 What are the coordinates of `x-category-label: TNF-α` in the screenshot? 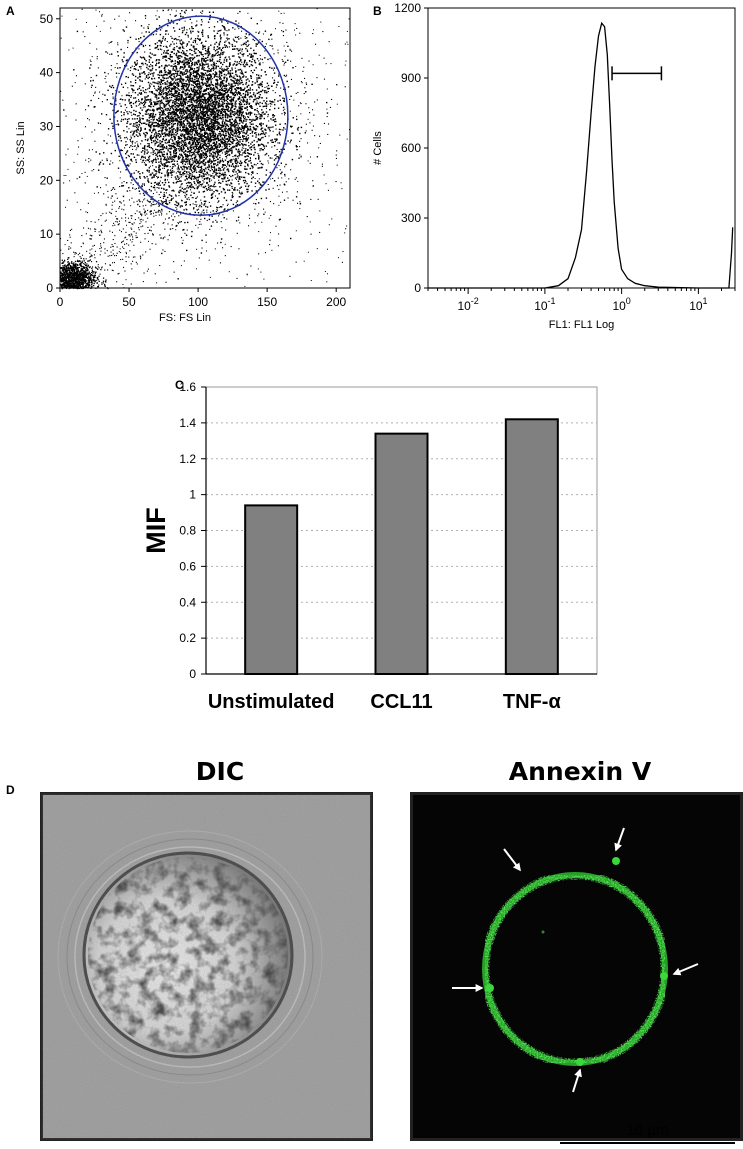 It's located at (532, 702).